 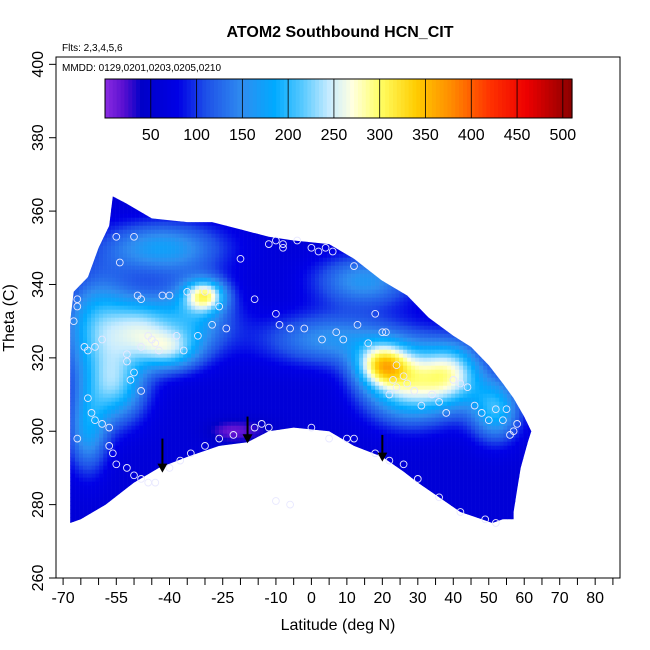 I want to click on dates-label: MMDD: 0129,0201,0203,0205,0210, so click(x=141, y=68).